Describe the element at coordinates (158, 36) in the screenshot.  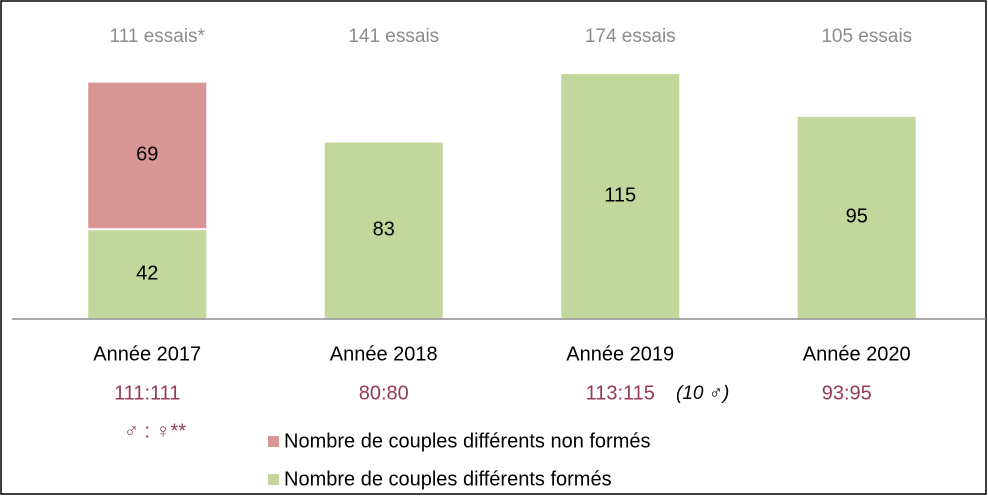
I see `trials-label: 111 essais*` at that location.